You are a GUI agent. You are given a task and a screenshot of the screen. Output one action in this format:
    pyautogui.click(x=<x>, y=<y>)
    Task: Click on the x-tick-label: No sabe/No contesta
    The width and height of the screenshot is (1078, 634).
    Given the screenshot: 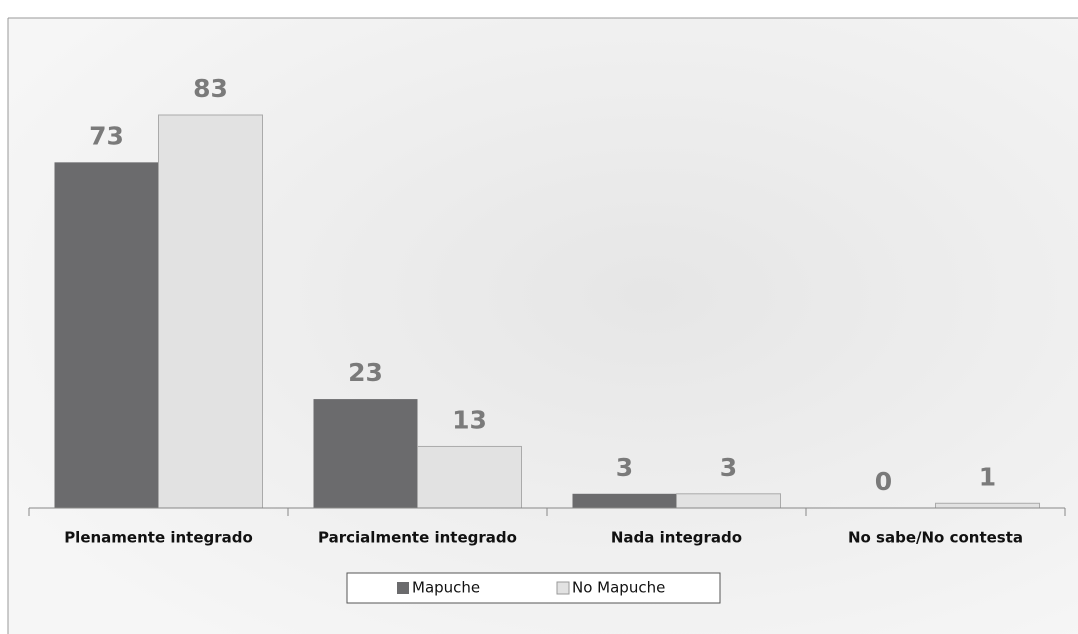 What is the action you would take?
    pyautogui.click(x=935, y=538)
    